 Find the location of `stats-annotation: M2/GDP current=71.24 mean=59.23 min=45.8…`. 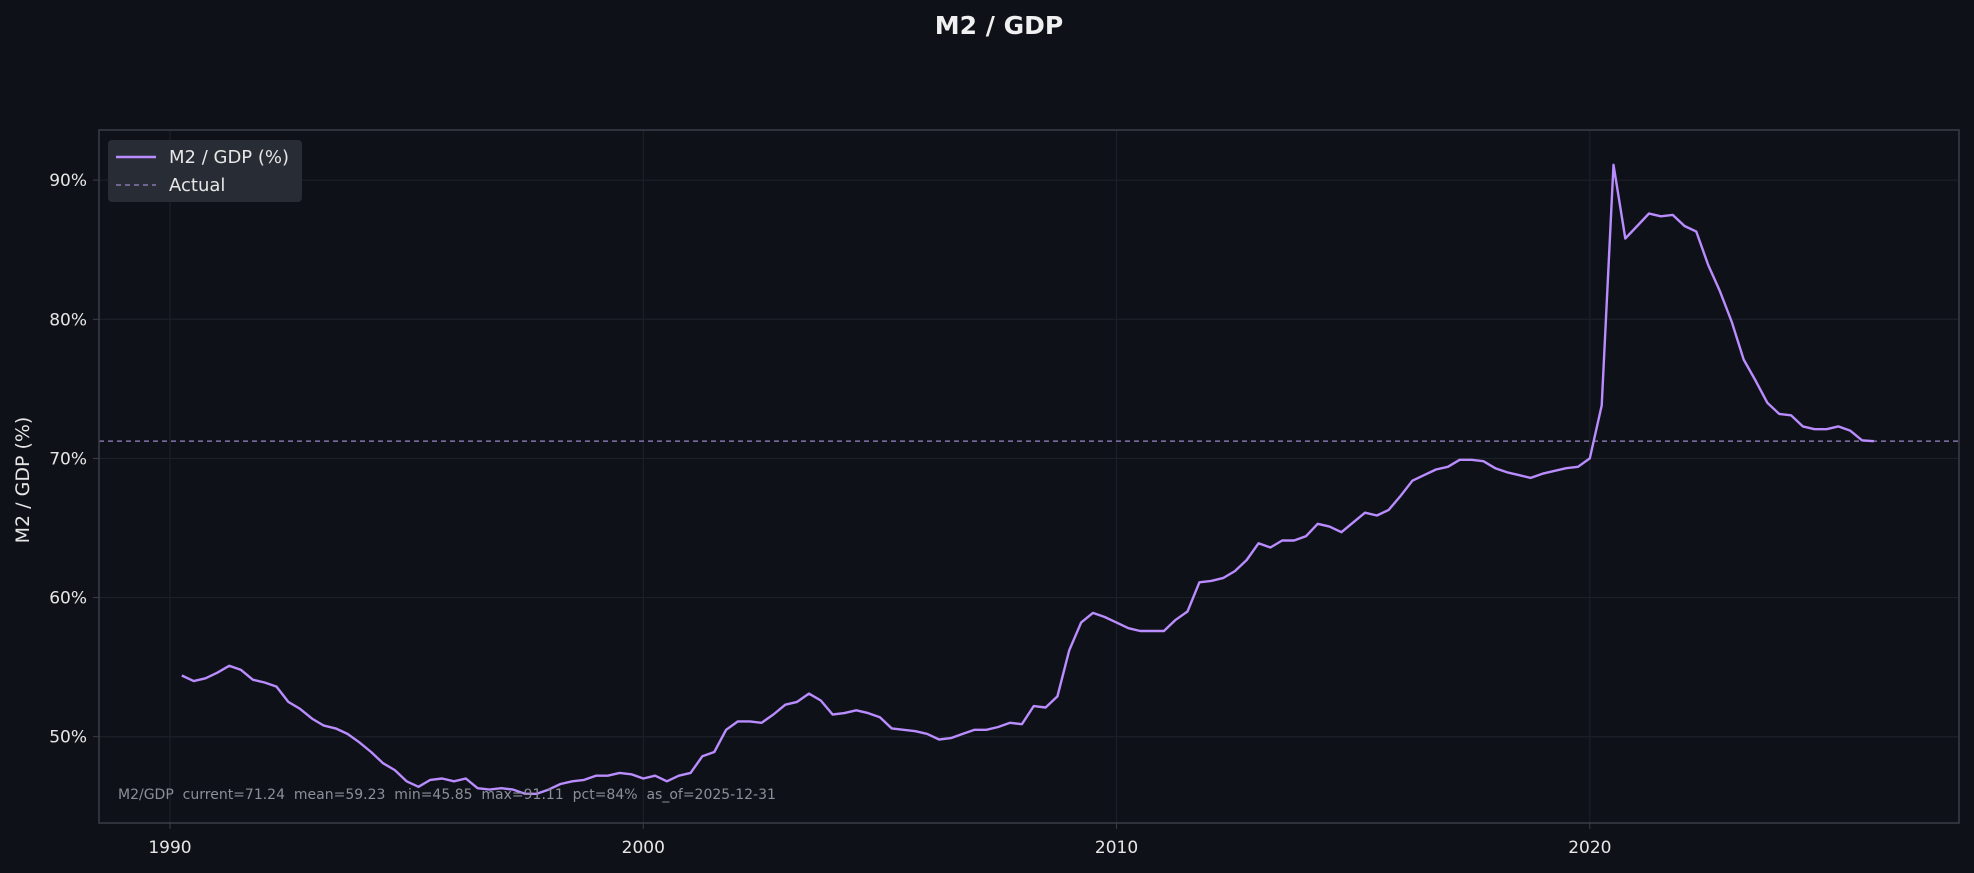

stats-annotation: M2/GDP current=71.24 mean=59.23 min=45.8… is located at coordinates (447, 795).